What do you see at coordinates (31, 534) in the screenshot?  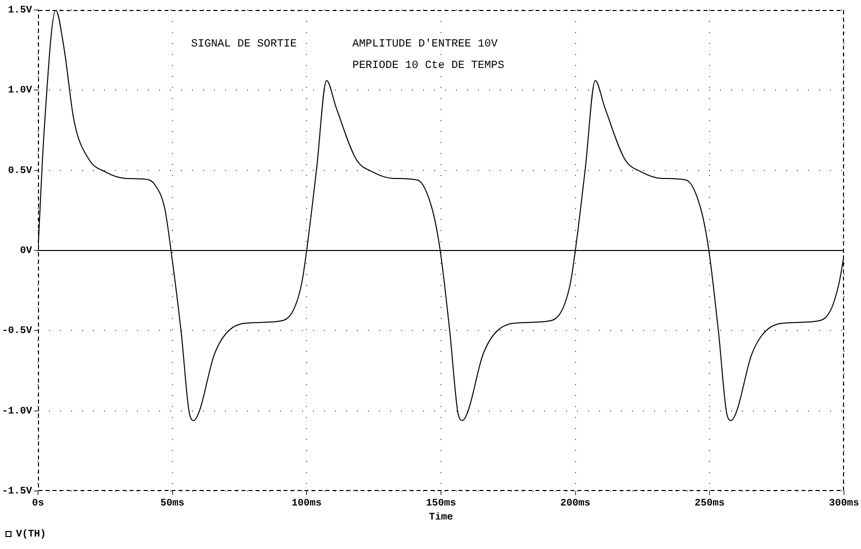 I see `legend-label: V(TH)` at bounding box center [31, 534].